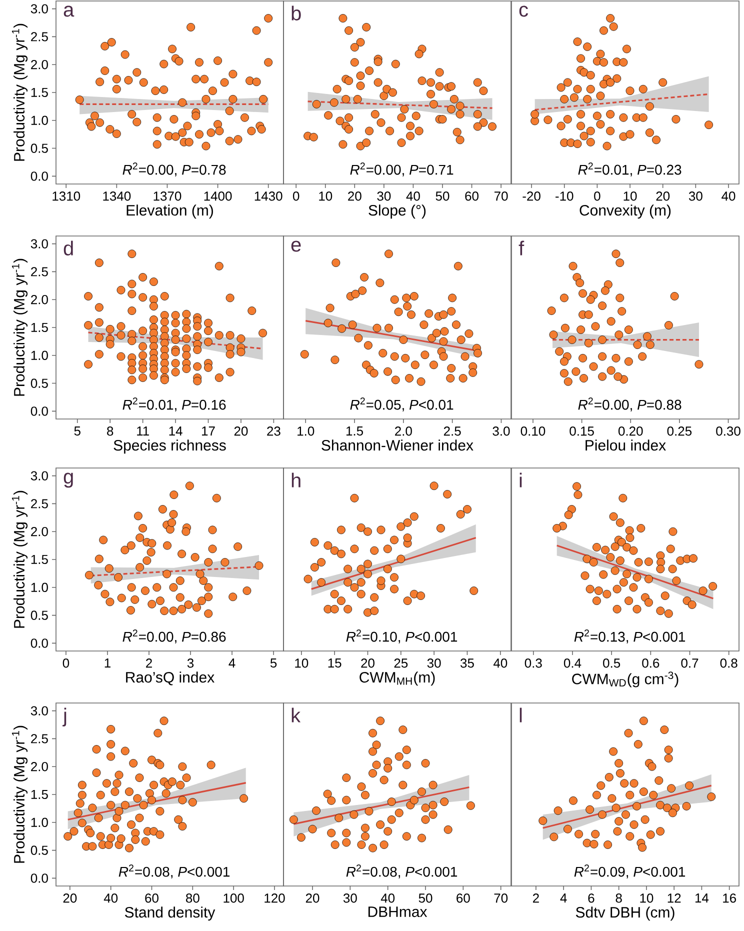 Image resolution: width=744 pixels, height=931 pixels. I want to click on x-tick-label: 1, so click(107, 663).